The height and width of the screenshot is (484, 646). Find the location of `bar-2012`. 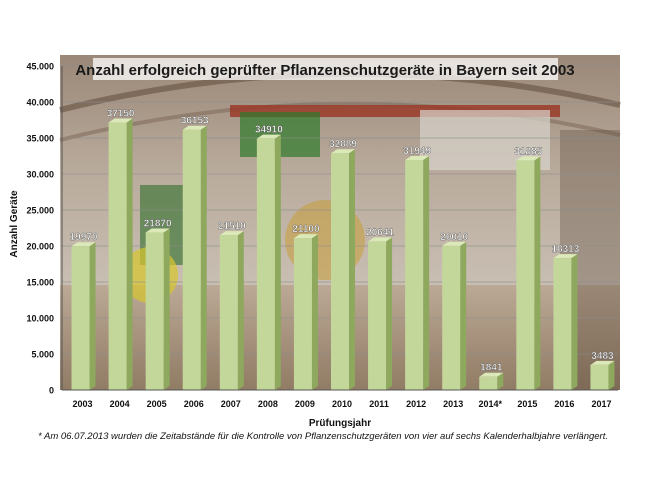

bar-2012 is located at coordinates (417, 272).